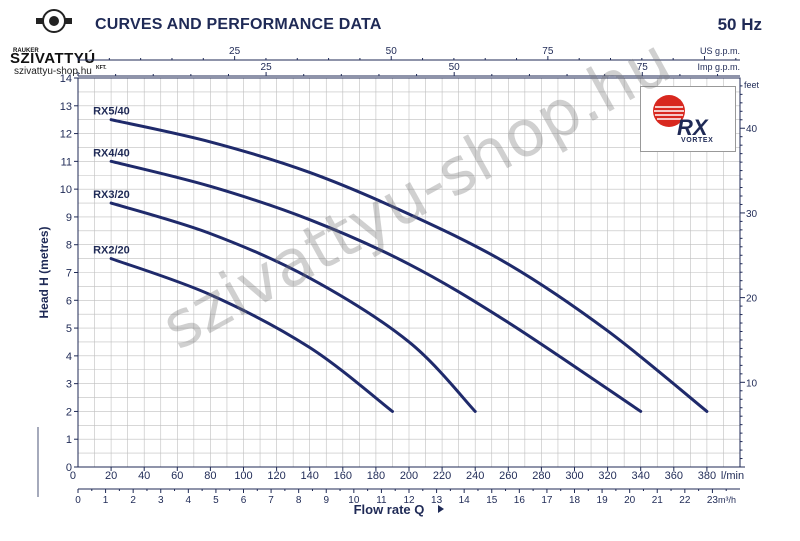 The height and width of the screenshot is (541, 800). I want to click on brand-globe-icon, so click(669, 111).